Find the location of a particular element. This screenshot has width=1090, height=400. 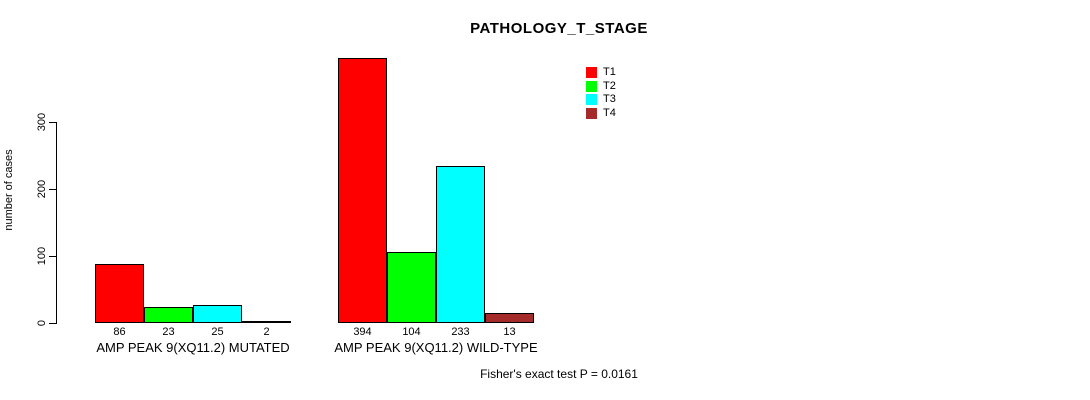

y-tick-label: 0 is located at coordinates (42, 323).